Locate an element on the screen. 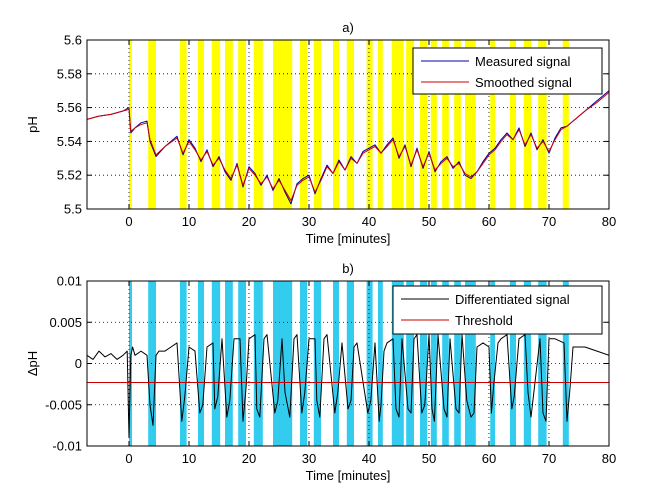  legend-label: Measured signal is located at coordinates (522, 61).